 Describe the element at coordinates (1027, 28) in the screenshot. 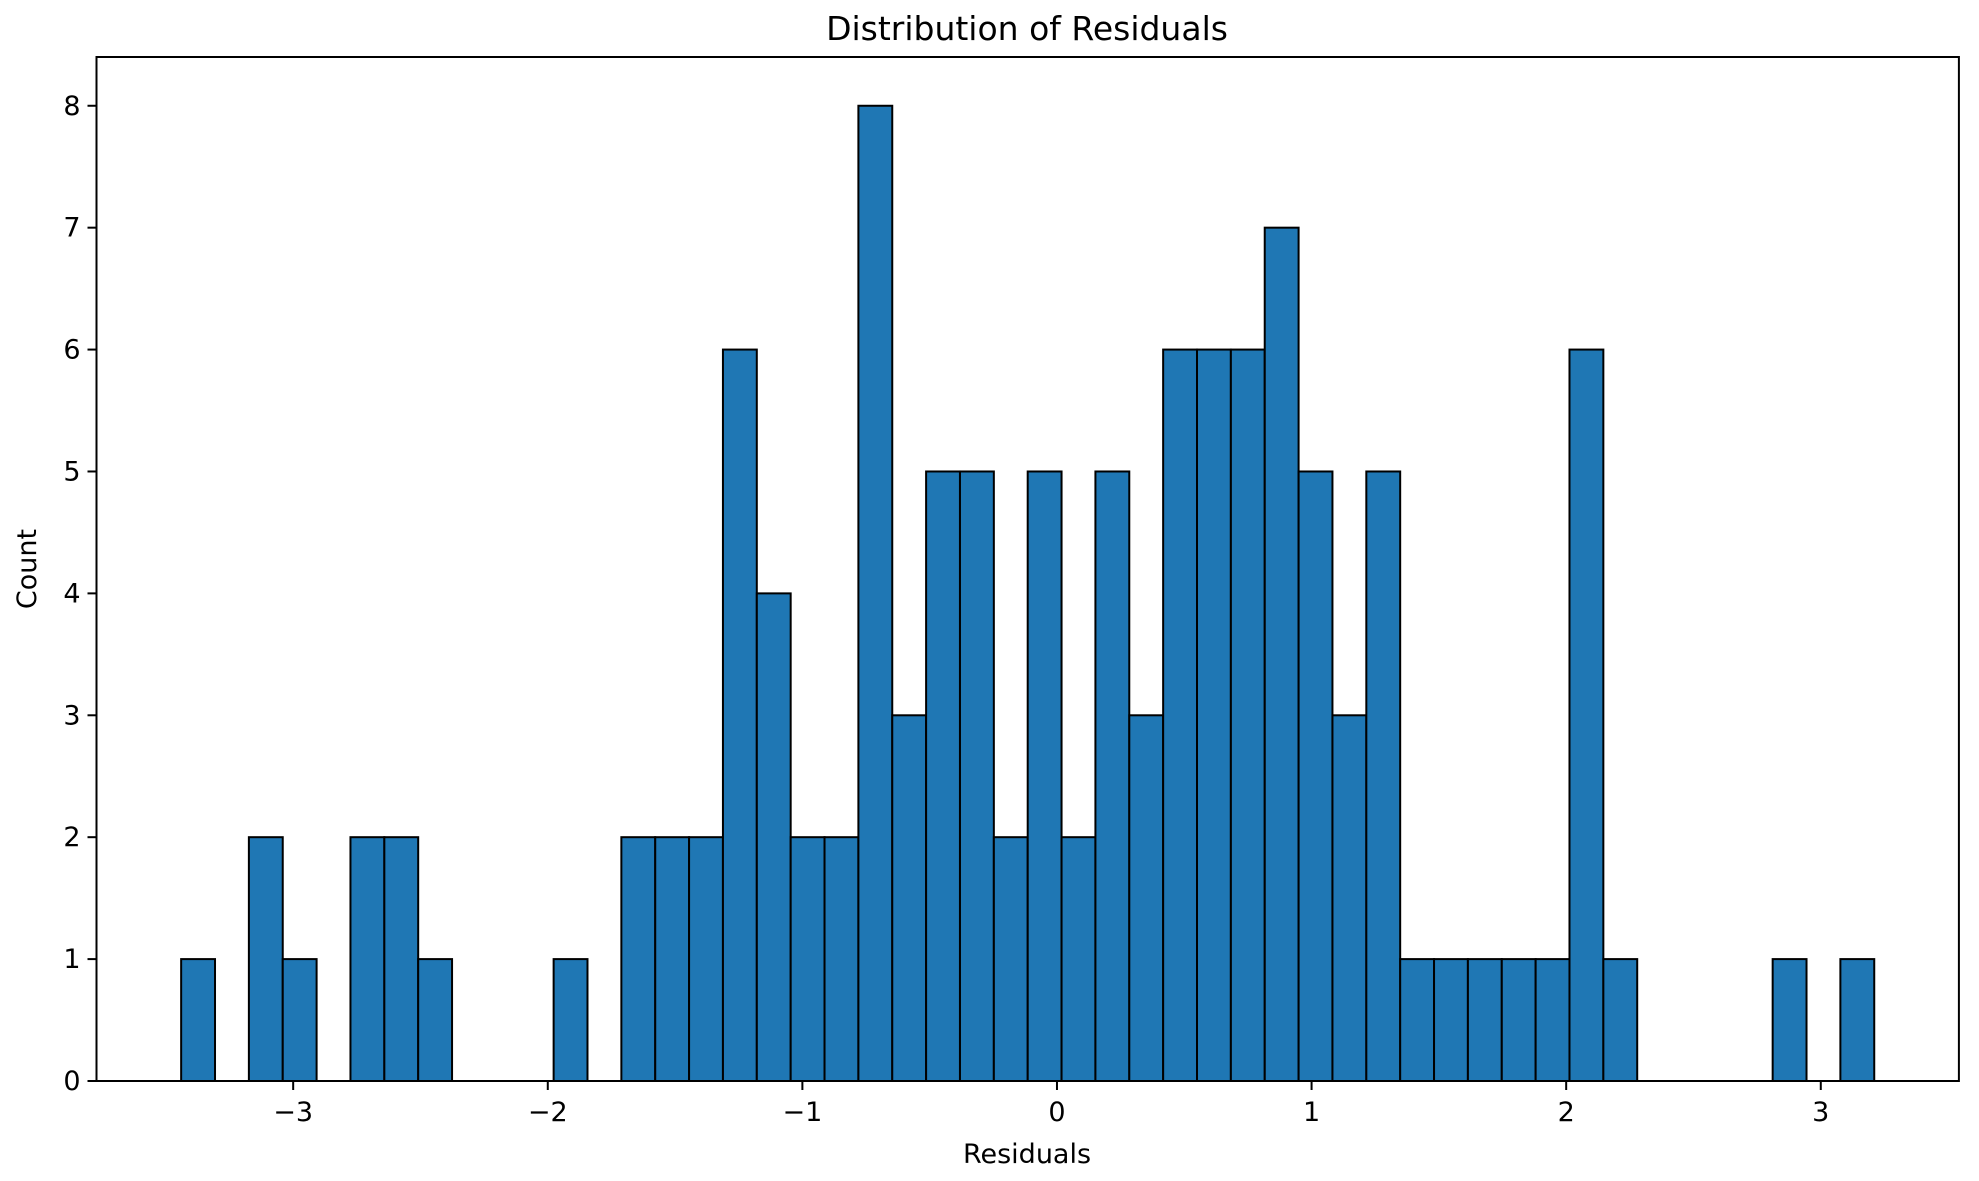

I see `chart-title: Distribution of Residuals` at that location.